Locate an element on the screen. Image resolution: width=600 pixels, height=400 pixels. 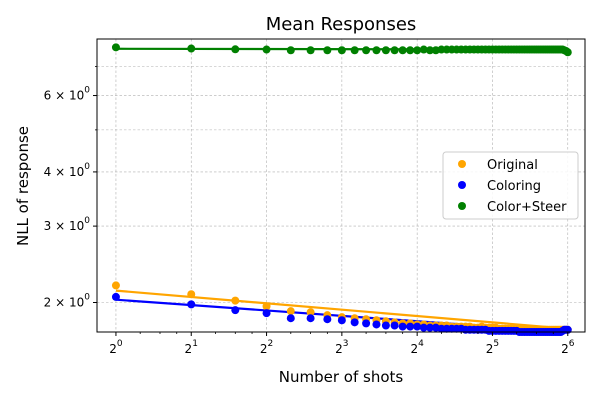
legend-label-original: Original is located at coordinates (512, 165).